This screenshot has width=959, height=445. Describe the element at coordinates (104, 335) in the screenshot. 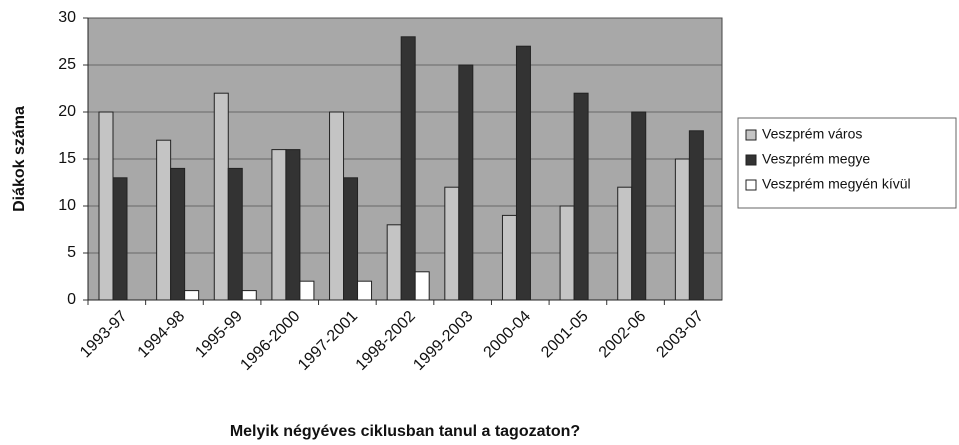

I see `x-tick-label: 1993-97` at that location.